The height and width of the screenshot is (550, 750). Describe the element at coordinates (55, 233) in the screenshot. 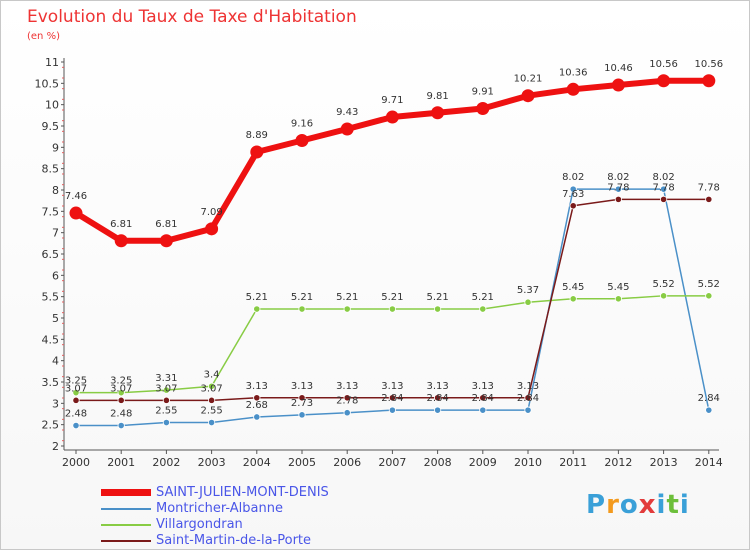

I see `y-tick-label: 7` at that location.